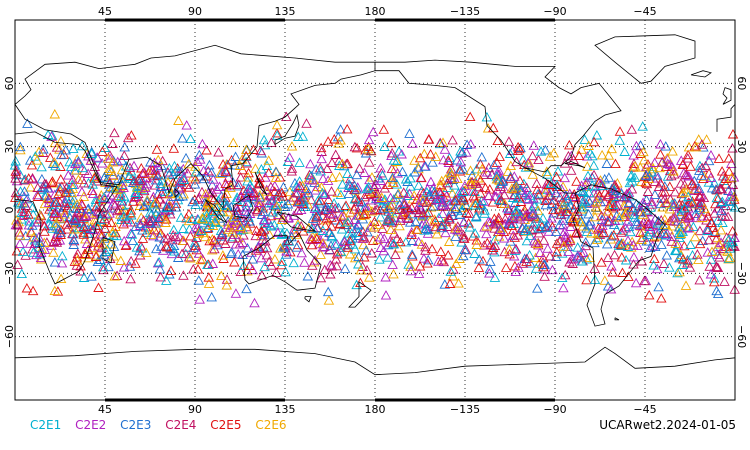  I want to click on lon-tick-bottom: −135, so click(465, 409).